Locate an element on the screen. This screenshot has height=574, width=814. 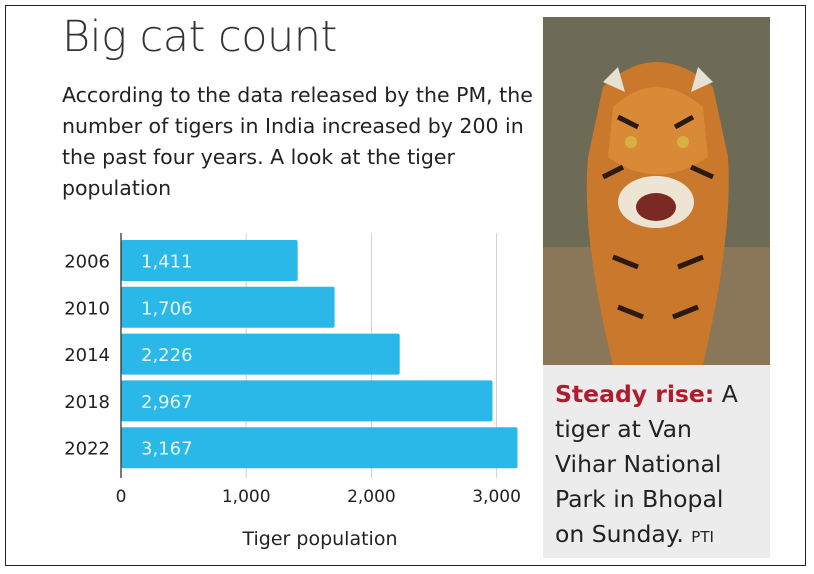
bar-value-label: 3,167 is located at coordinates (167, 449).